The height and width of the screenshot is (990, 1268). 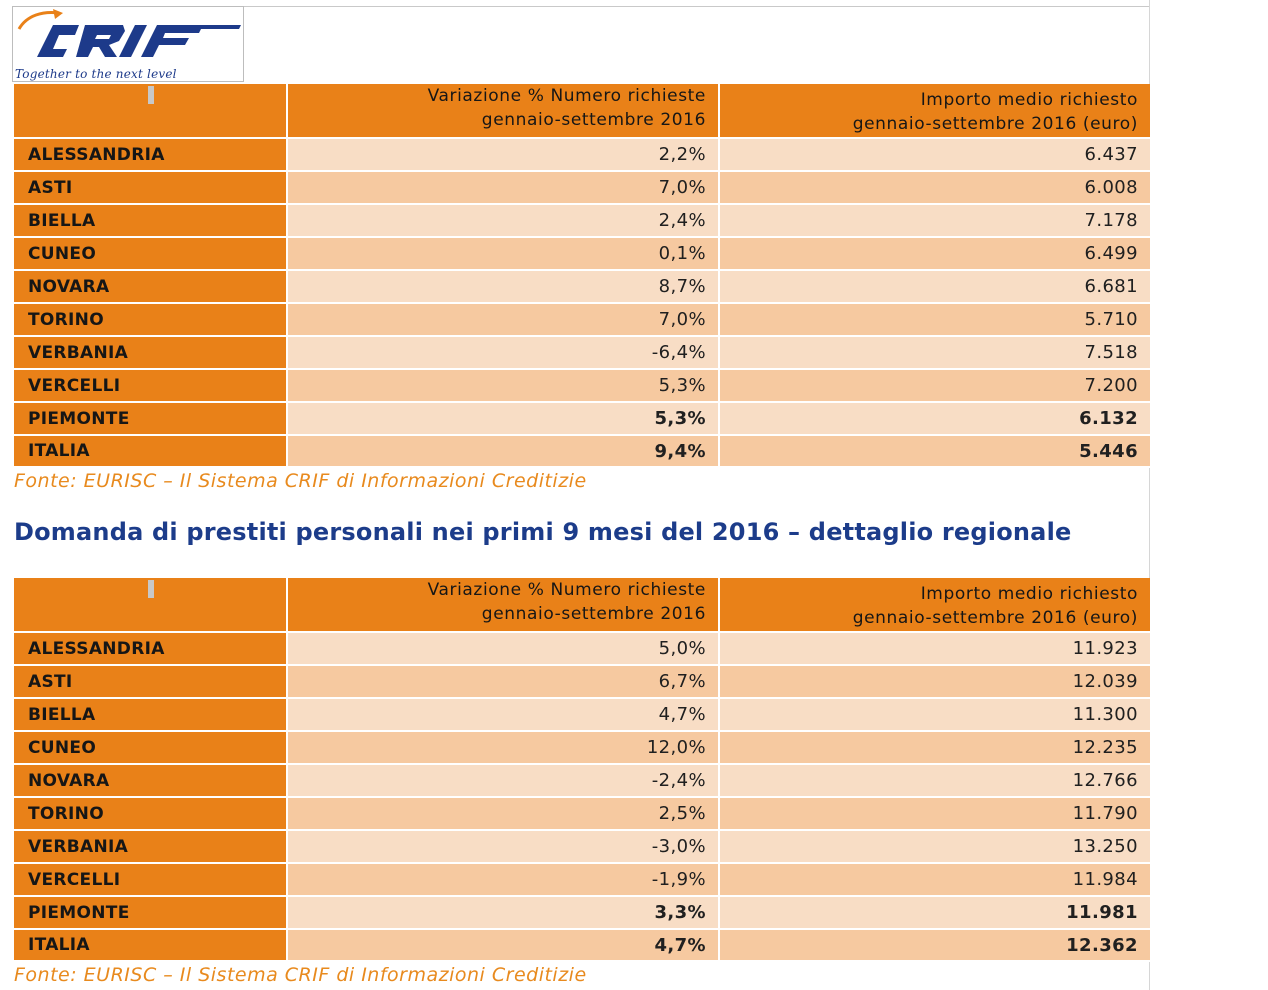 I want to click on importo-value: 6.008, so click(x=935, y=188).